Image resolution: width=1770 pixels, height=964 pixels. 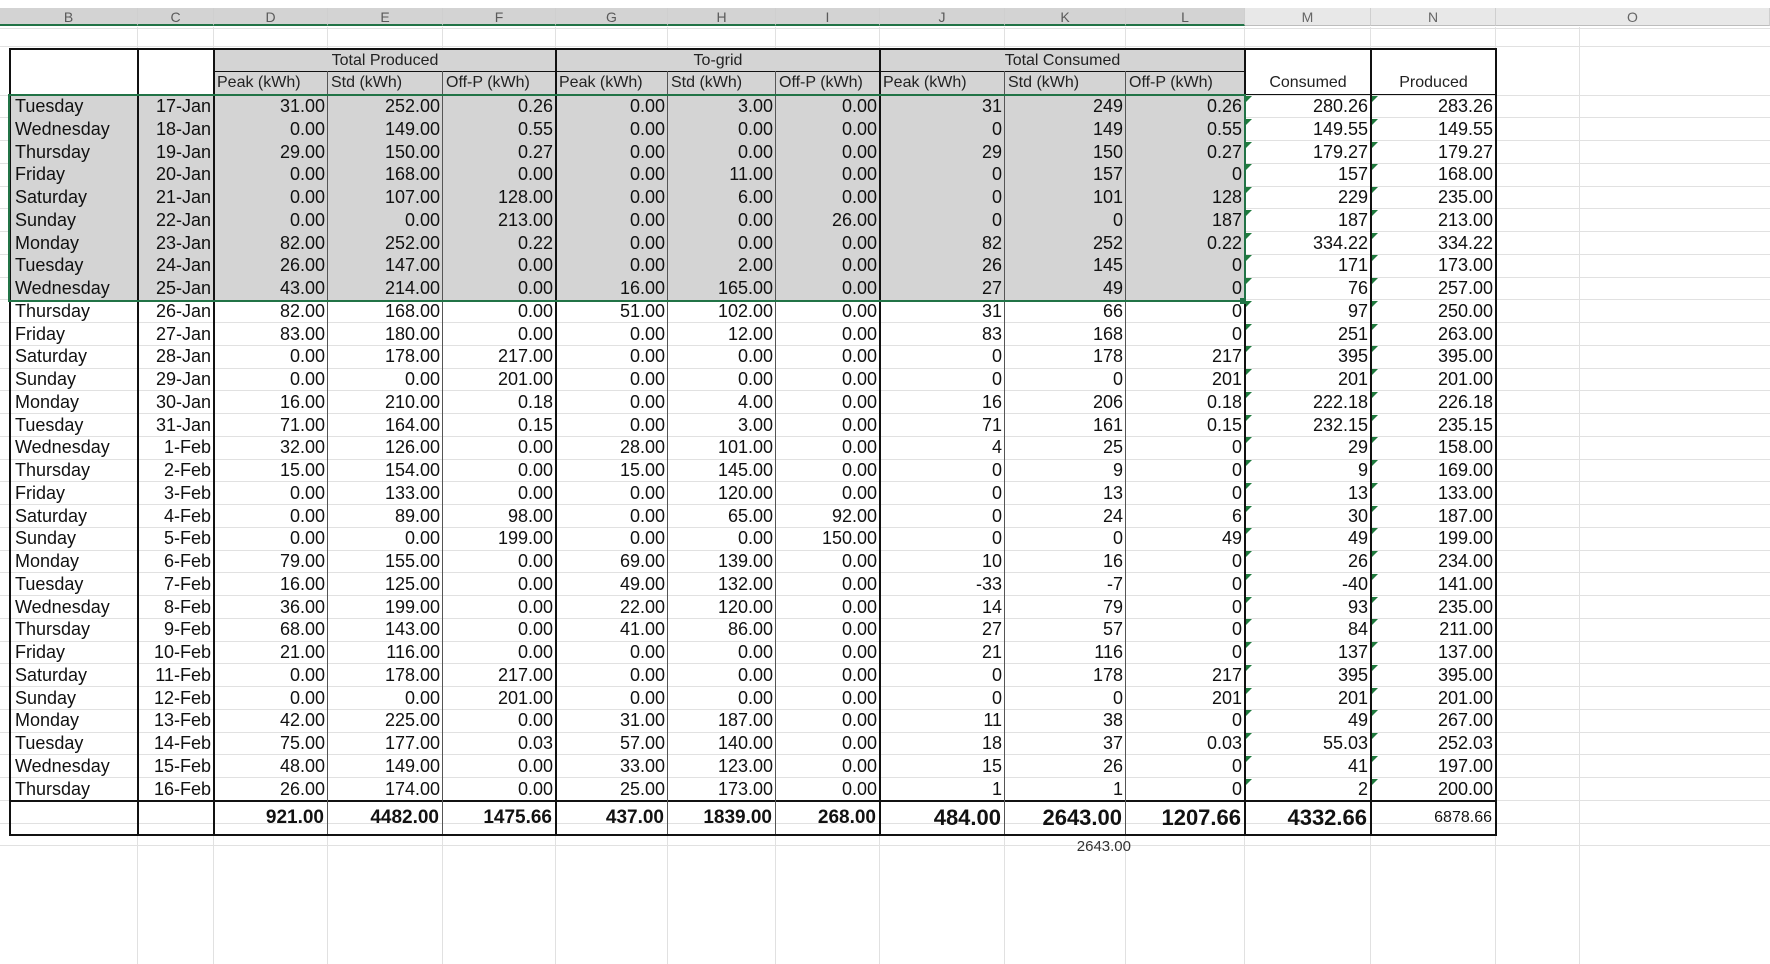 I want to click on cell-m-13: 201, so click(x=1352, y=379).